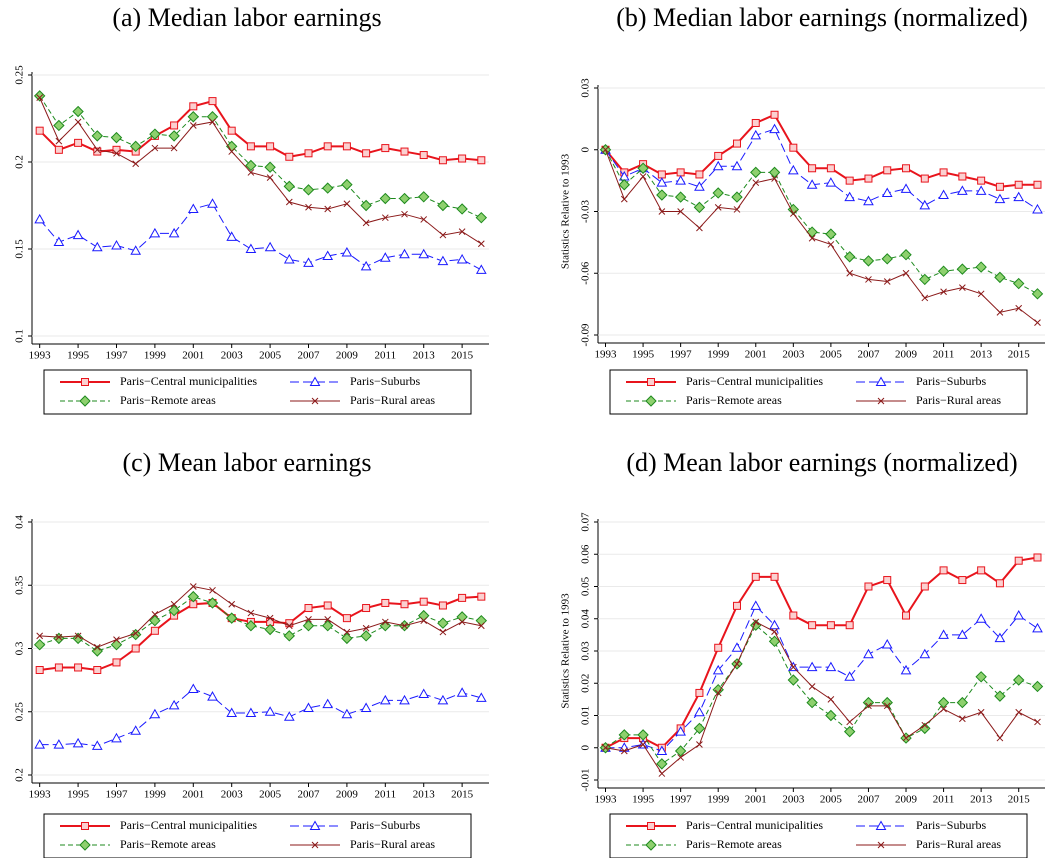 The image size is (1054, 858). I want to click on y-tick-label: 0.05, so click(586, 586).